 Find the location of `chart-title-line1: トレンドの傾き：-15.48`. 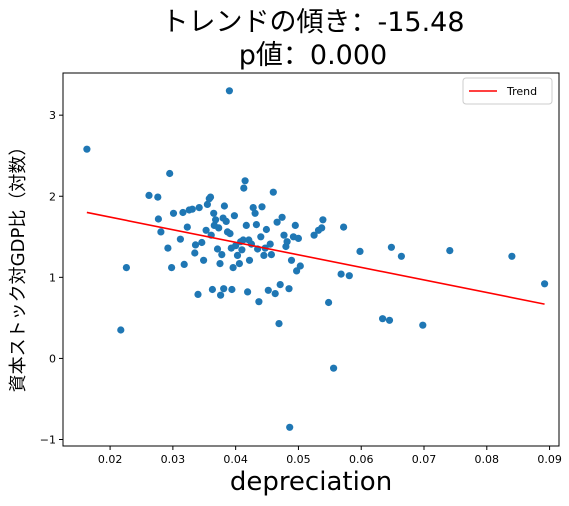

chart-title-line1: トレンドの傾き：-15.48 is located at coordinates (312, 22).